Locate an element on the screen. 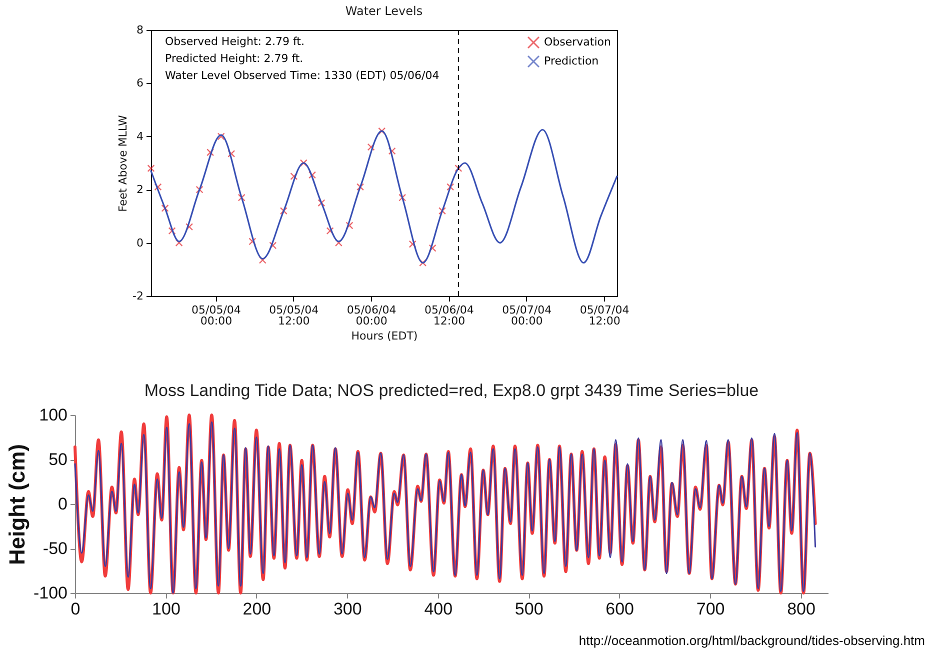  y-tick-label: -2 is located at coordinates (138, 296).